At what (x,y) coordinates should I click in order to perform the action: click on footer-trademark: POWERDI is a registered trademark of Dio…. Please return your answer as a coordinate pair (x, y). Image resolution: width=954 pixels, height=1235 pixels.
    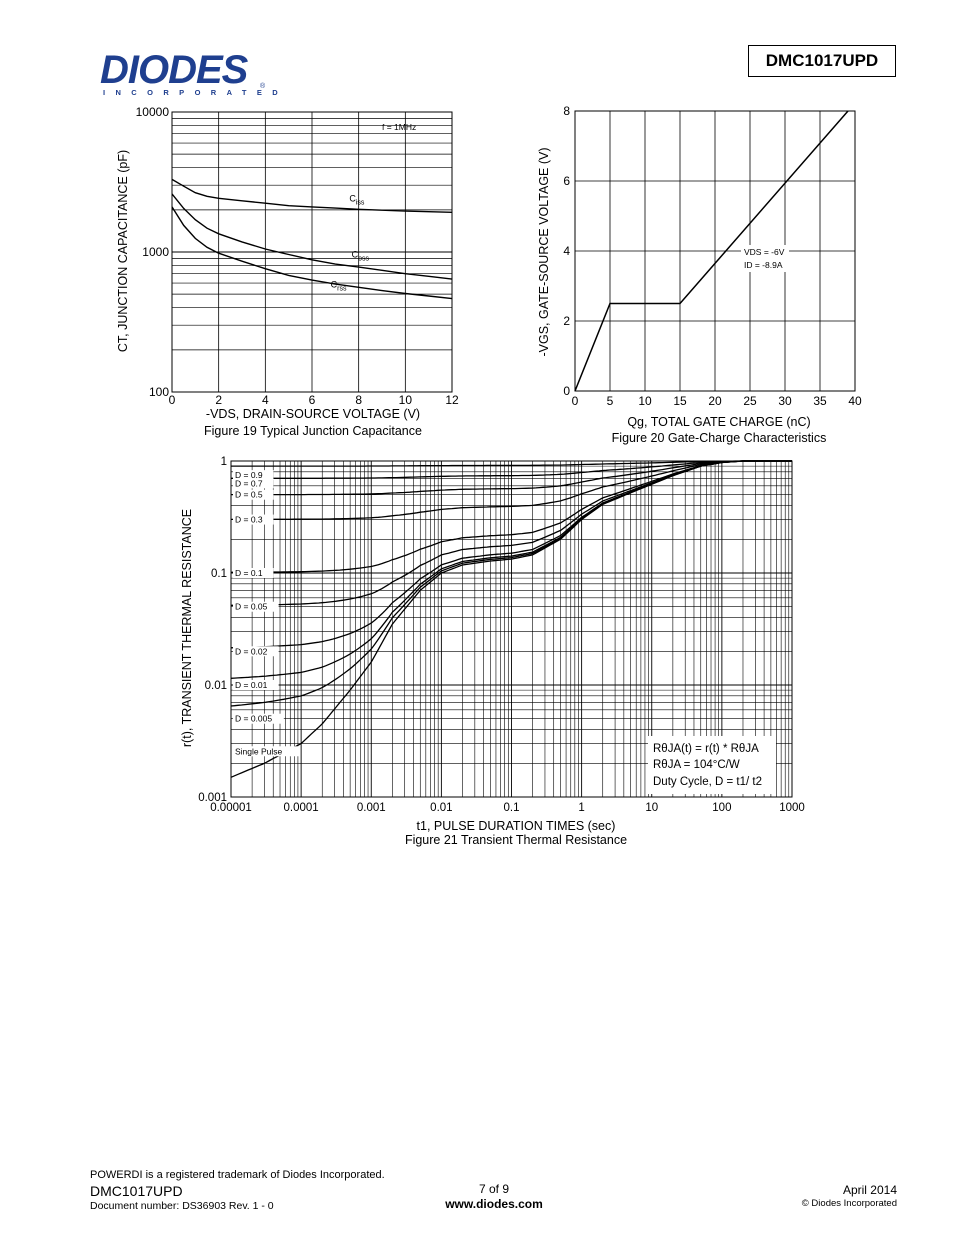
    Looking at the image, I should click on (237, 1175).